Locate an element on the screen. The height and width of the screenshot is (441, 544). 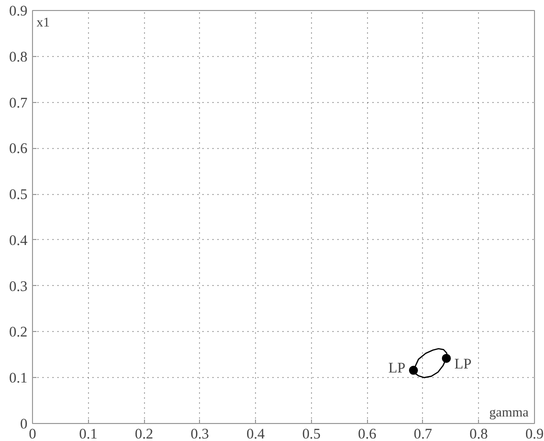
x-tick-label: 0.1 is located at coordinates (88, 433).